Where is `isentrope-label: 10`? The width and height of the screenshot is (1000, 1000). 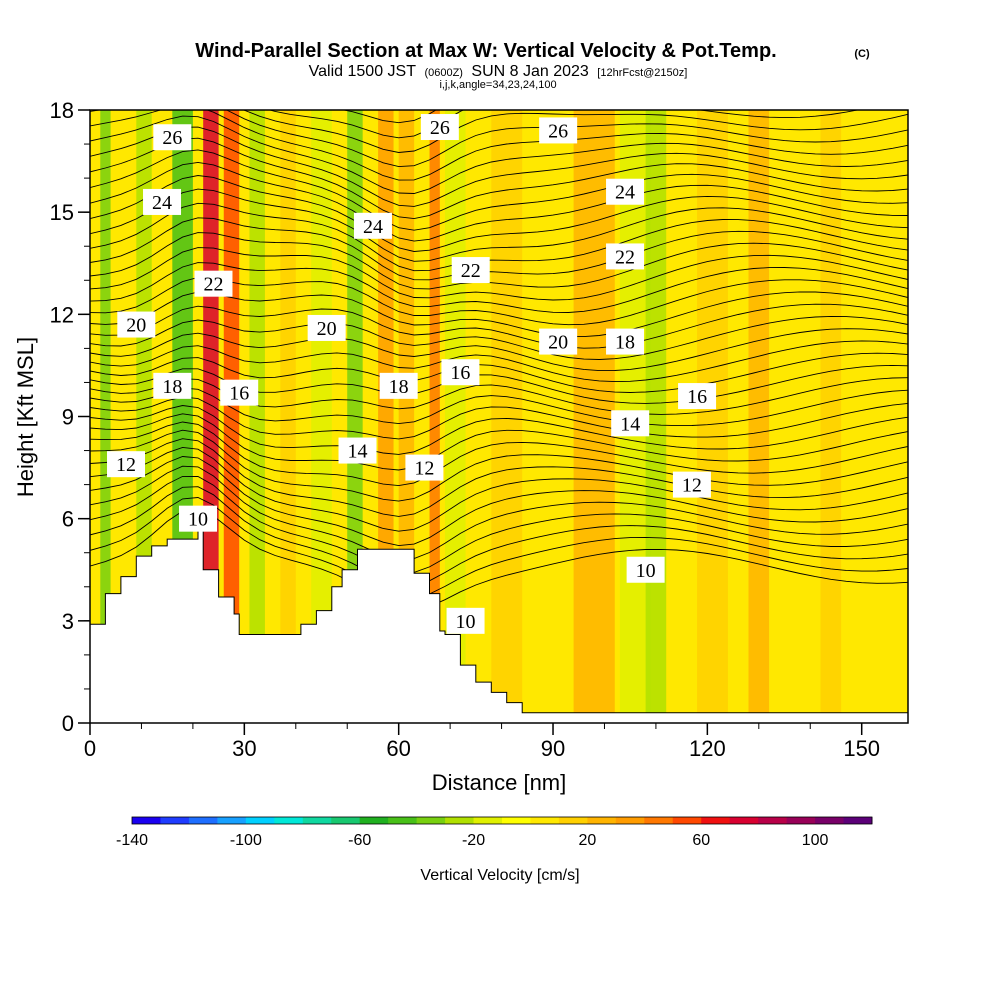 isentrope-label: 10 is located at coordinates (645, 569).